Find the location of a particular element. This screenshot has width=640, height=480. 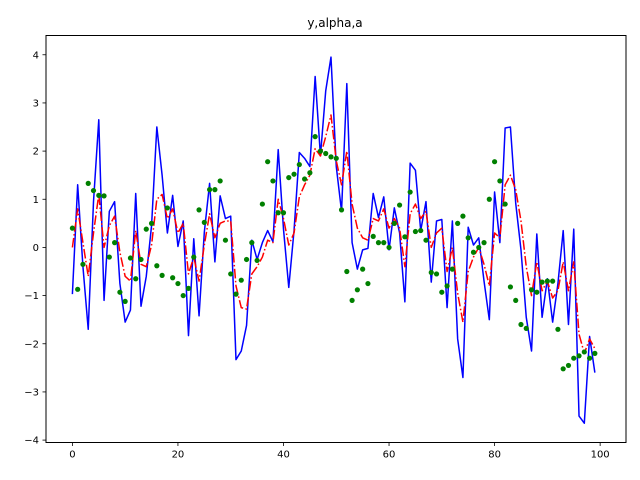

chart-title: y,alpha,a is located at coordinates (334, 23).